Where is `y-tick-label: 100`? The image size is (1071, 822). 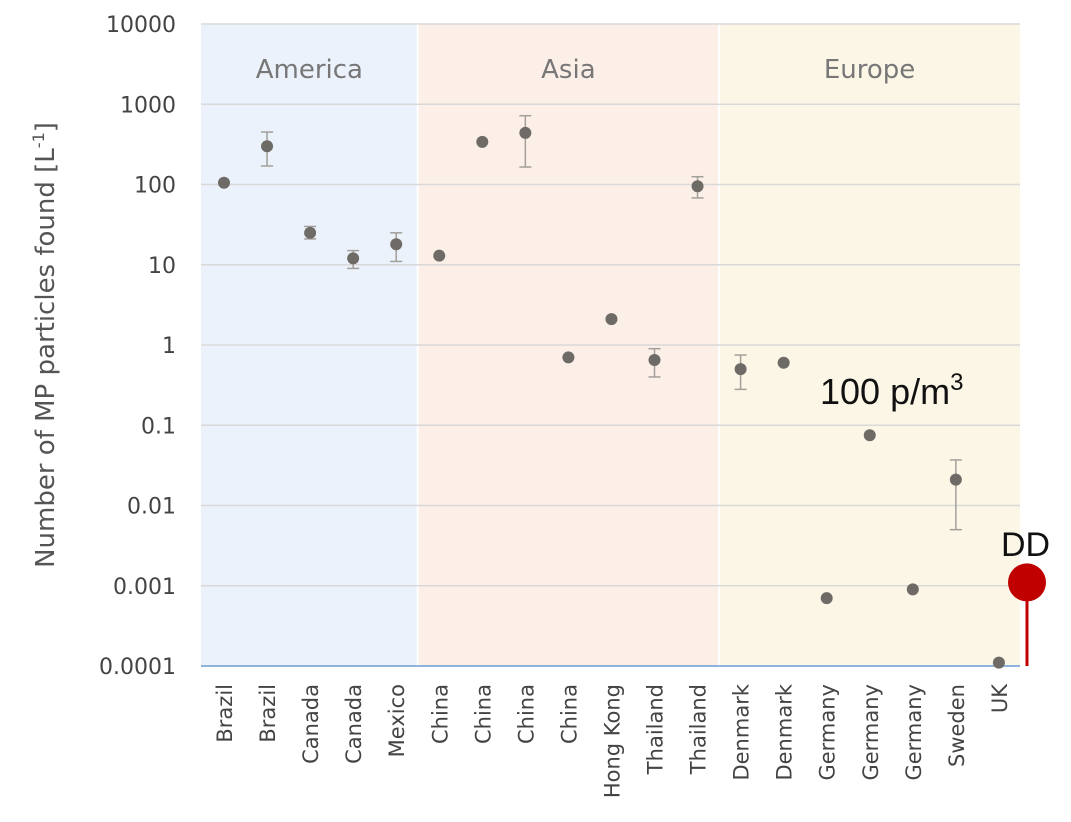 y-tick-label: 100 is located at coordinates (155, 186).